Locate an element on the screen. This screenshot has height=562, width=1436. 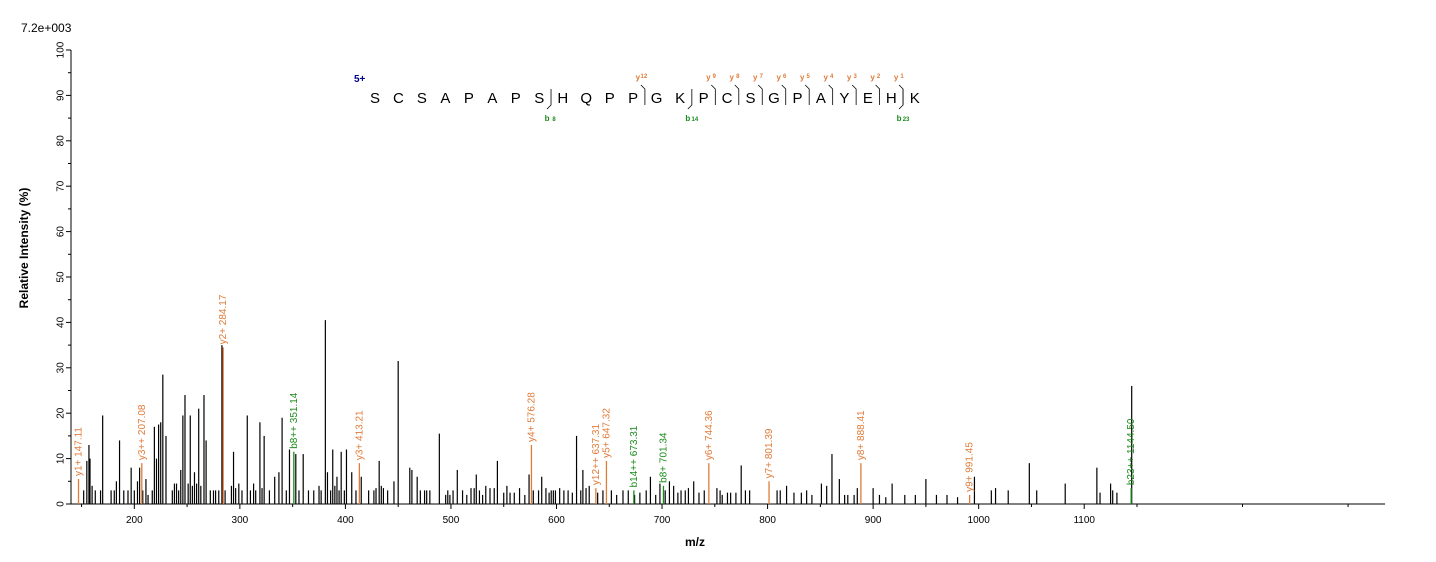
sequence-residue: Y is located at coordinates (844, 98).